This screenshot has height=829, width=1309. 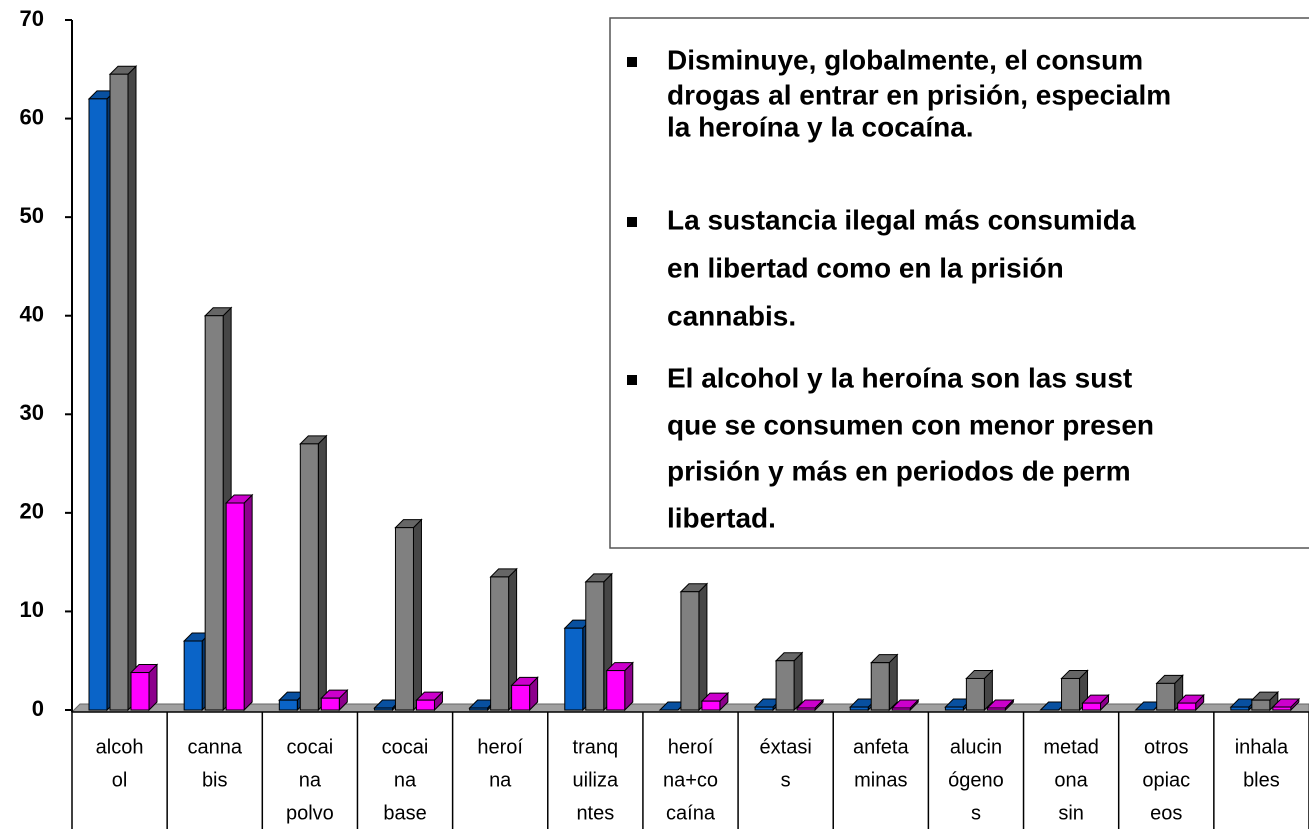 I want to click on x-tick-label: minas, so click(x=880, y=780).